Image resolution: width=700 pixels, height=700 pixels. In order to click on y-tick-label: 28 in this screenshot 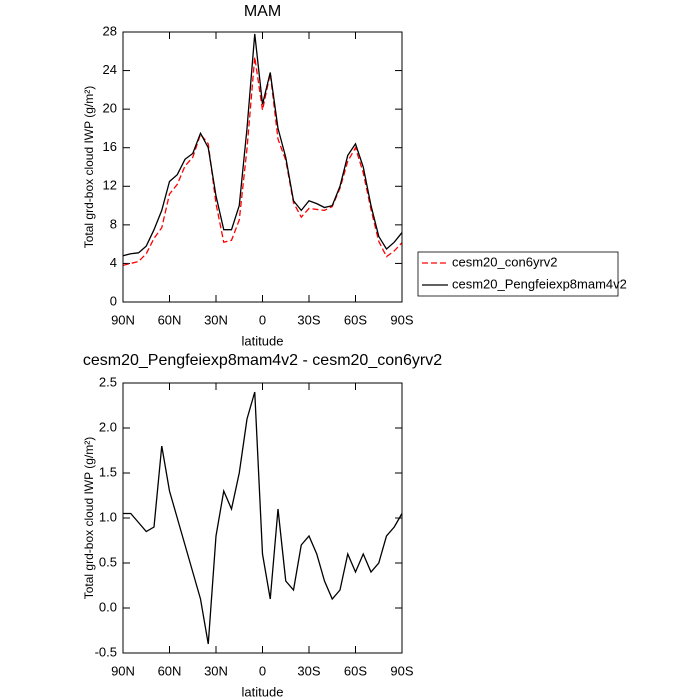, I will do `click(110, 30)`.